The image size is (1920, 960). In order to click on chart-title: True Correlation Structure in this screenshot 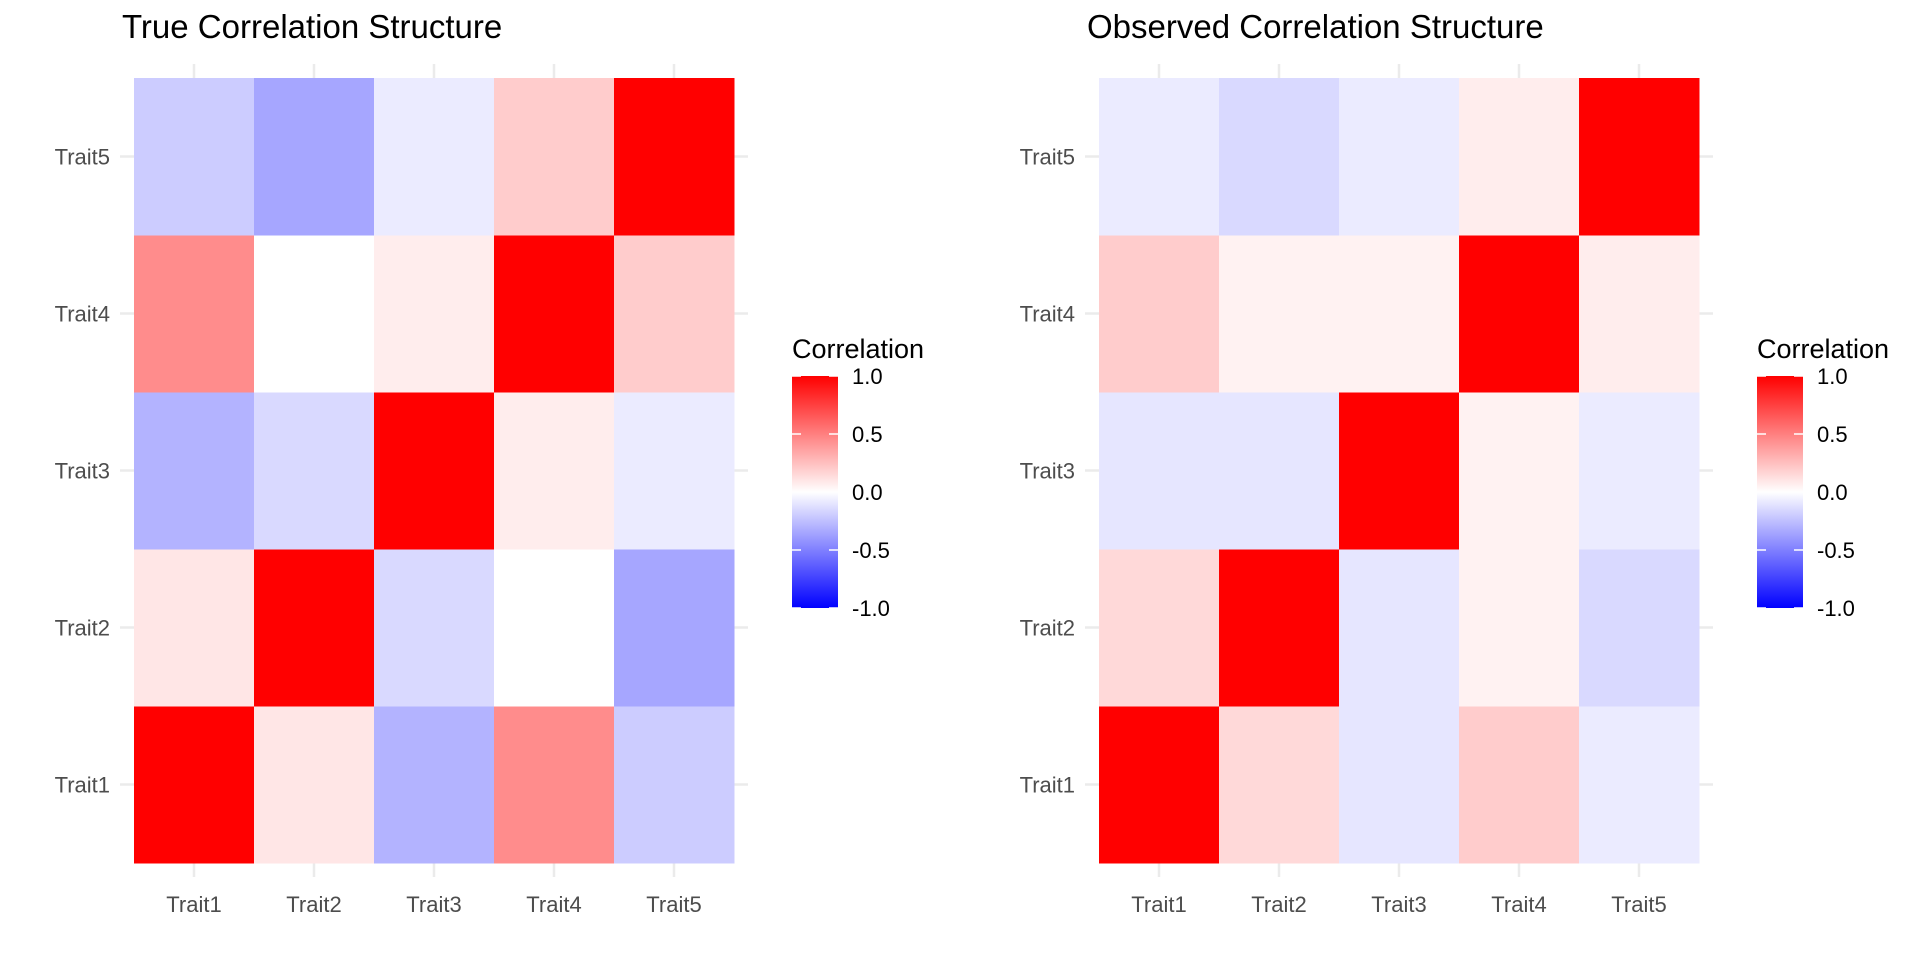, I will do `click(312, 26)`.